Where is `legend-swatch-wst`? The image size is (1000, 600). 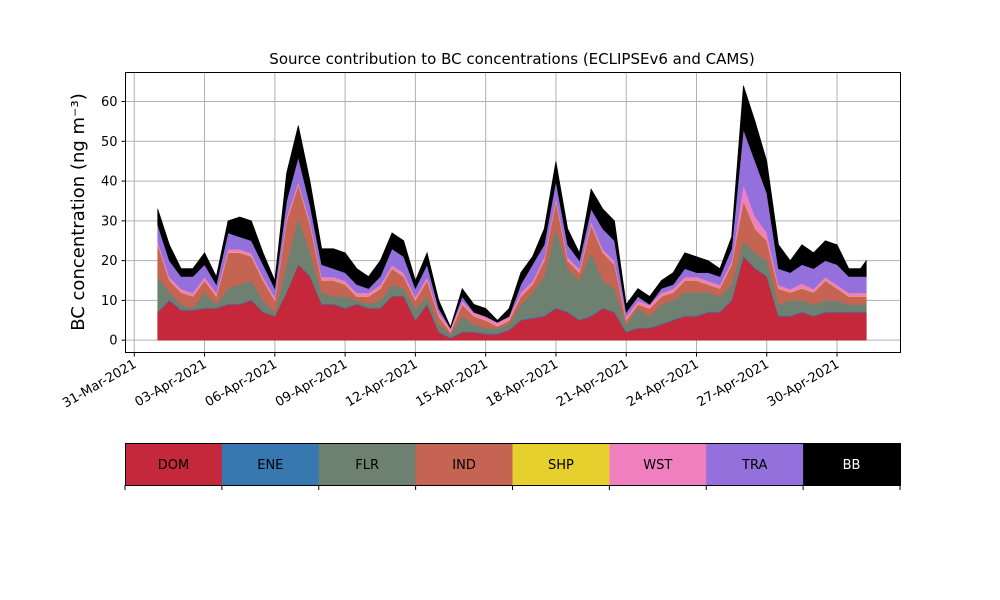
legend-swatch-wst is located at coordinates (658, 464).